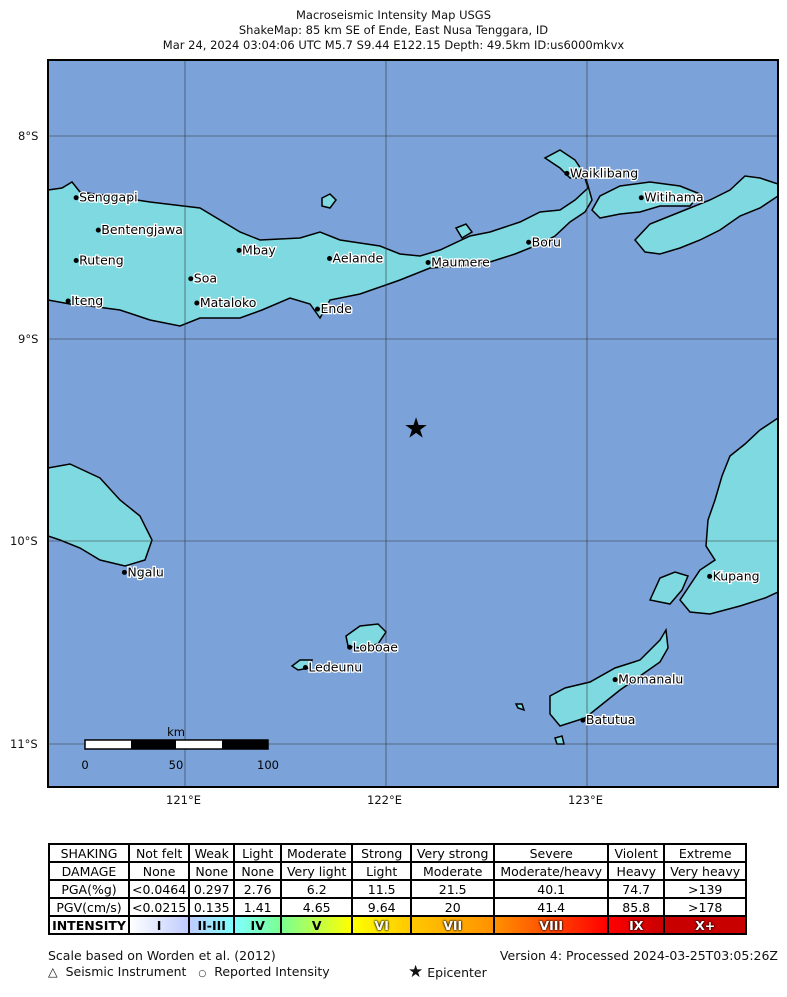  I want to click on legend-cell: Strong, so click(382, 853).